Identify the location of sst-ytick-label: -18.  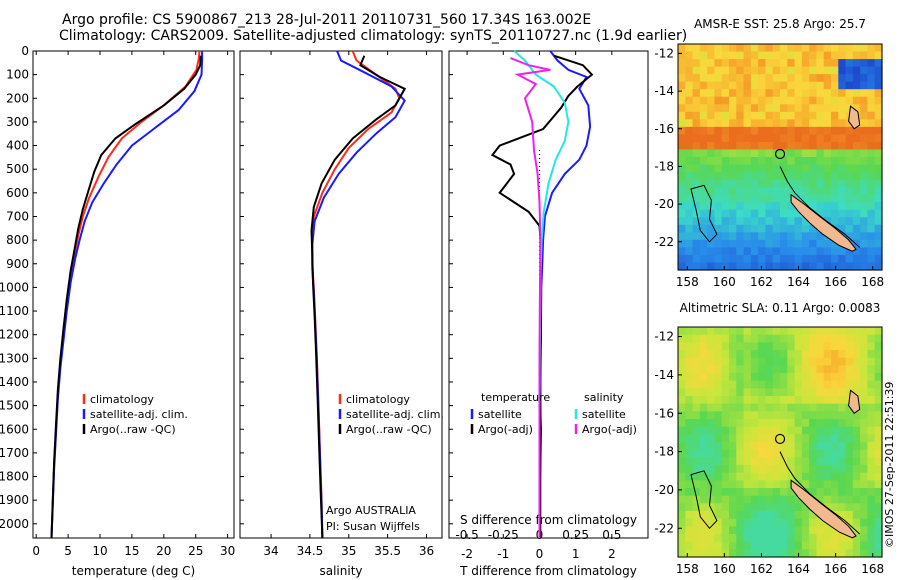
(664, 166).